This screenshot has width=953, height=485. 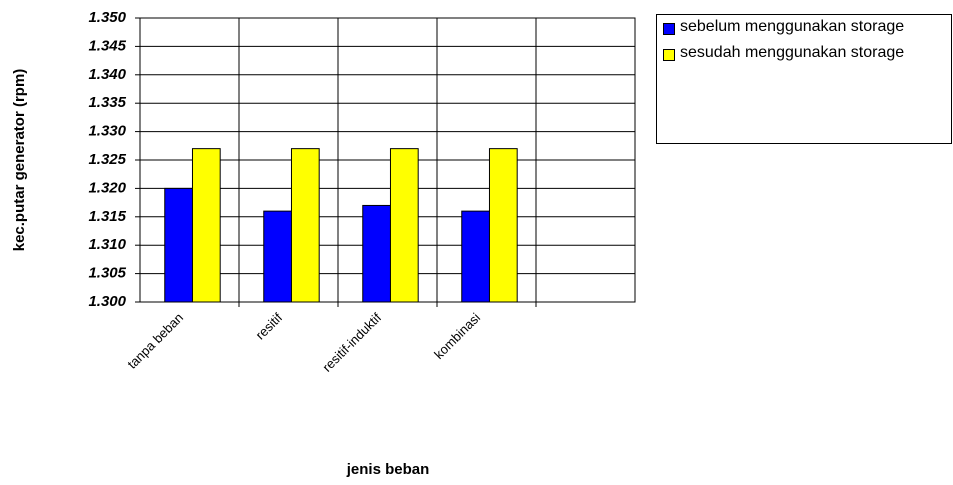 What do you see at coordinates (792, 52) in the screenshot?
I see `legend-label: sesudah menggunakan storage` at bounding box center [792, 52].